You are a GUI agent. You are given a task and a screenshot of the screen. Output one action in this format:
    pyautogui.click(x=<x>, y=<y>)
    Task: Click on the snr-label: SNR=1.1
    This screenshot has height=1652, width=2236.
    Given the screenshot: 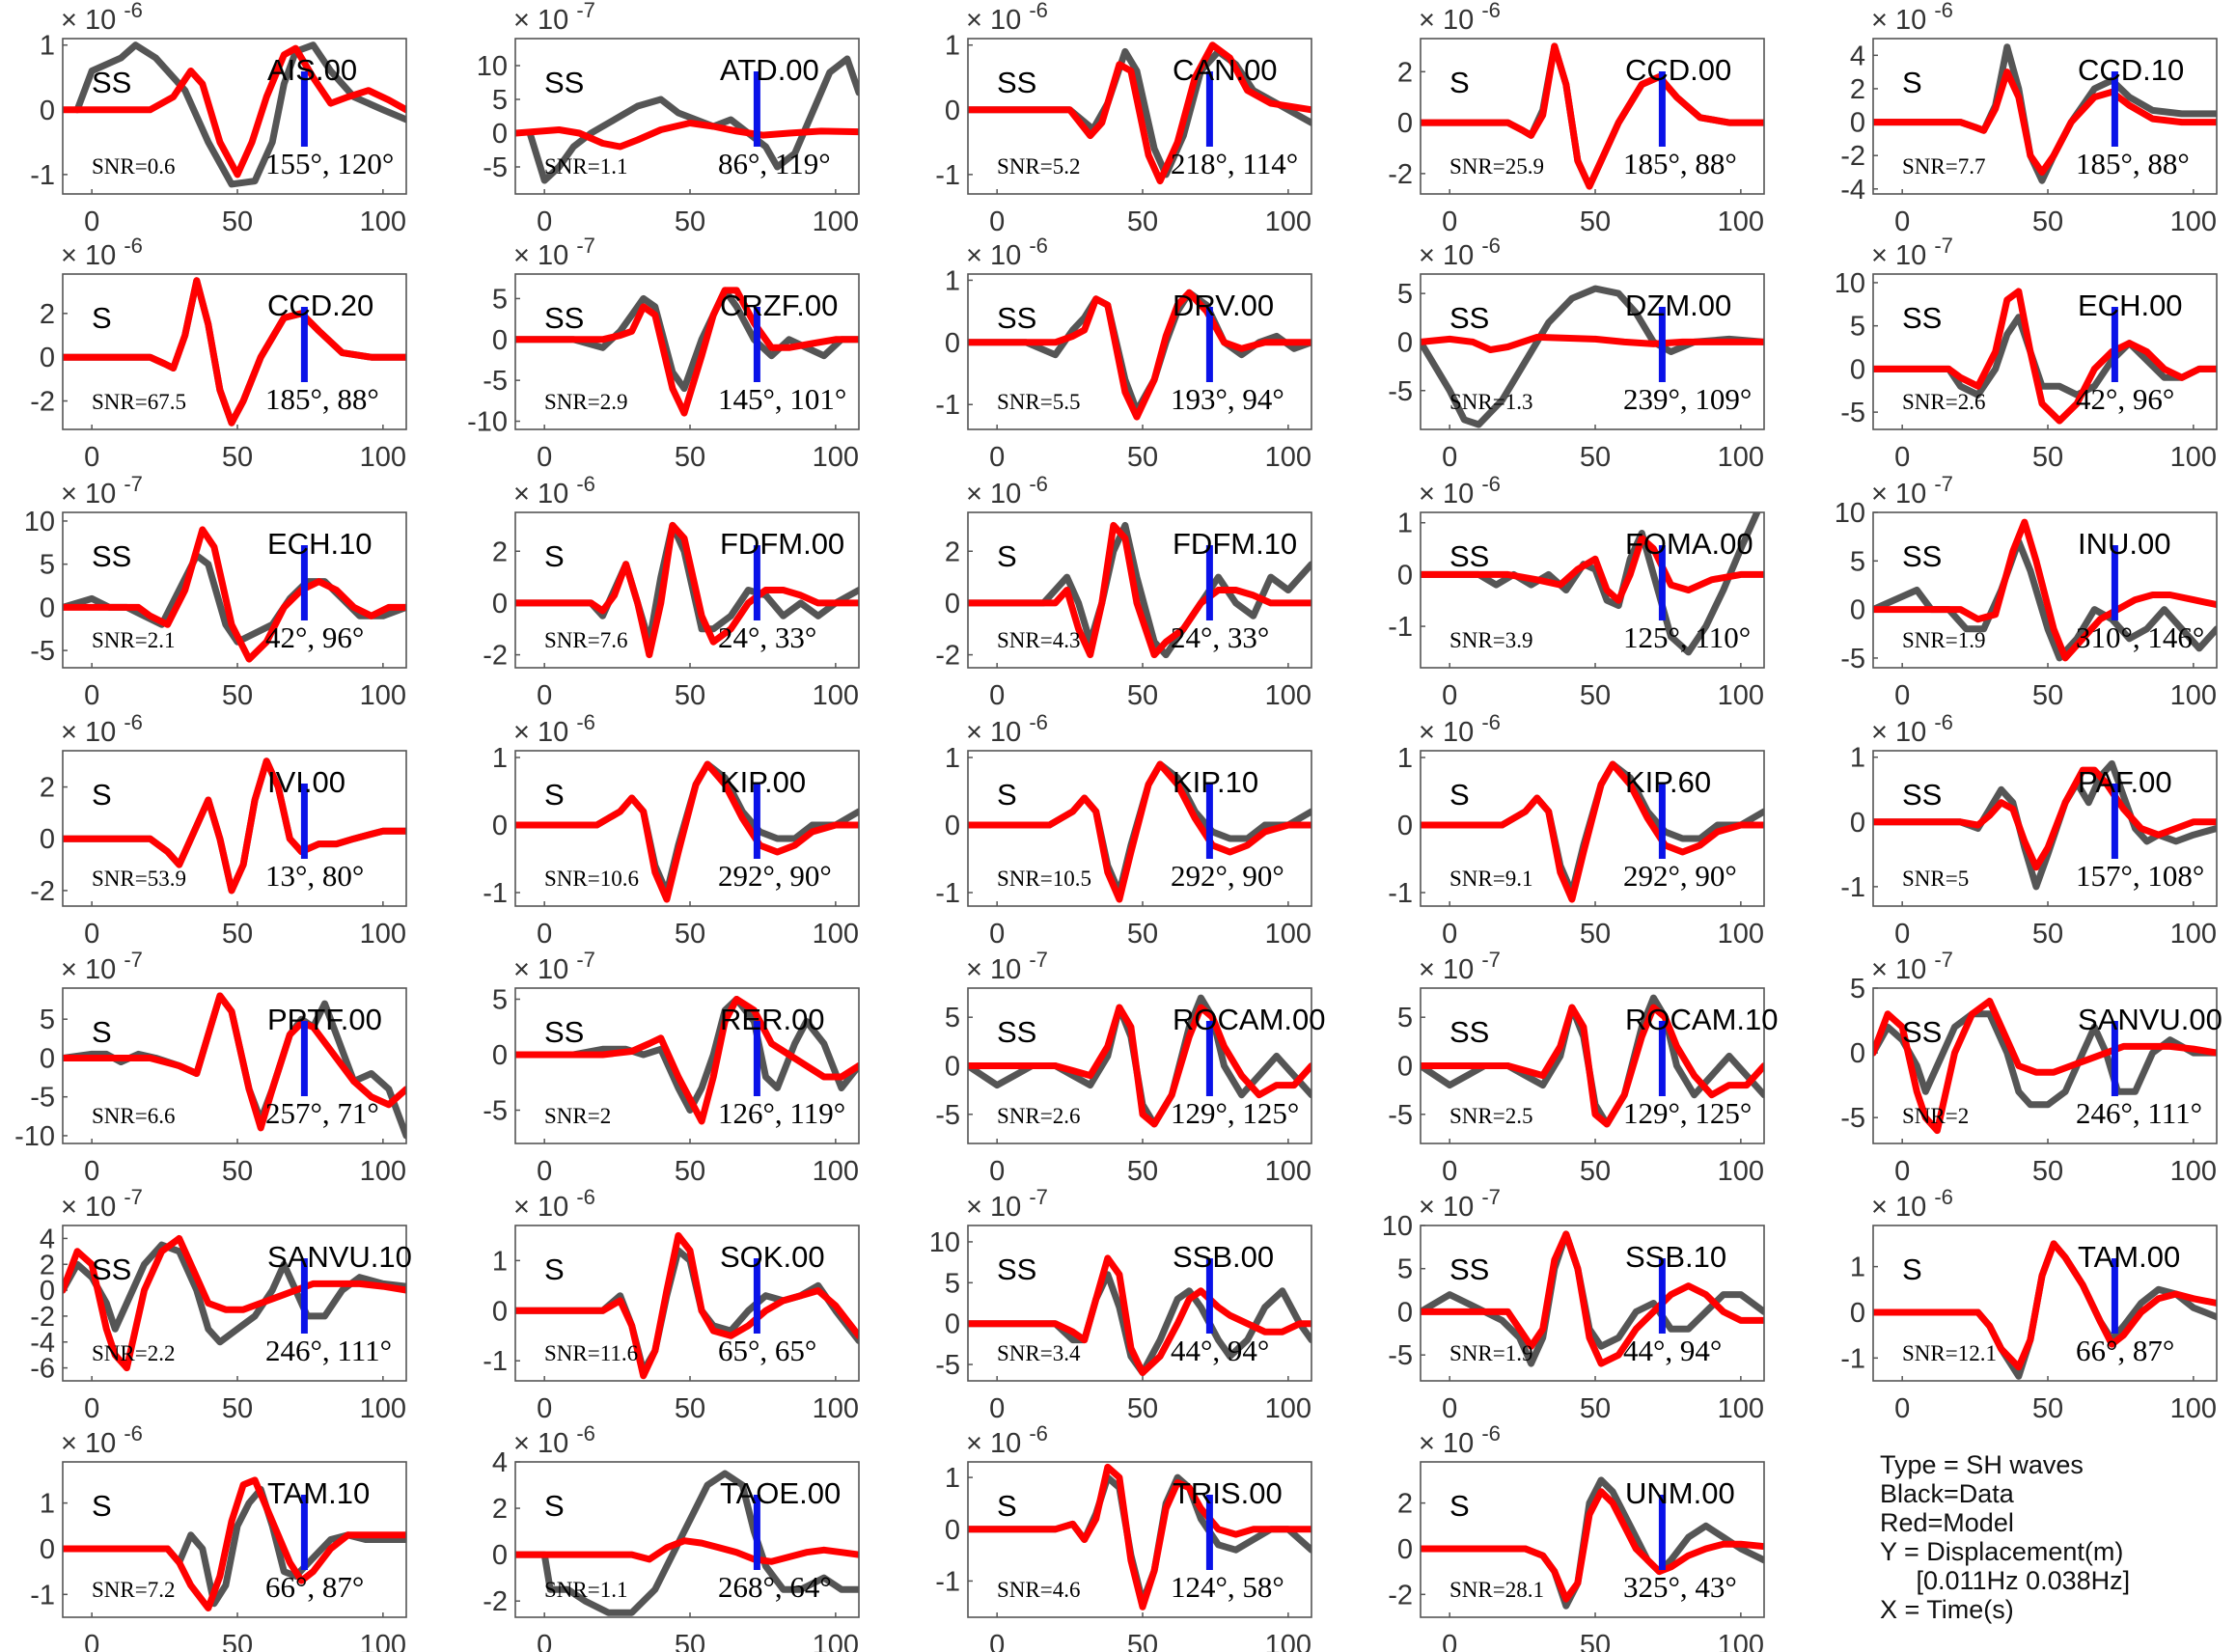 What is the action you would take?
    pyautogui.click(x=586, y=1590)
    